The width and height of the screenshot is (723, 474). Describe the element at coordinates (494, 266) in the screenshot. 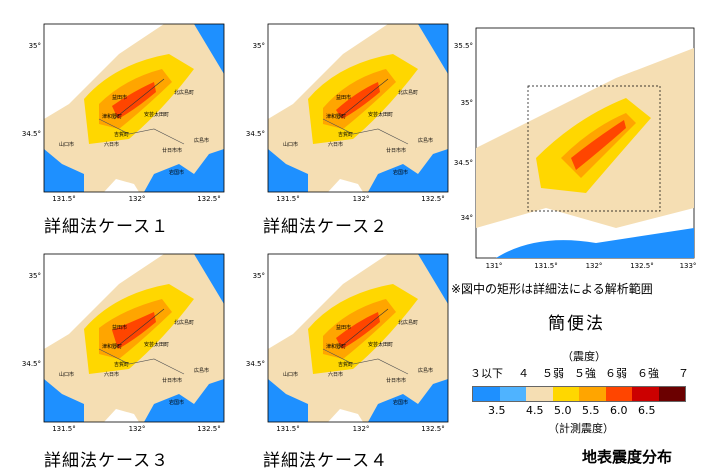

I see `lon-tick-label: 131°` at that location.